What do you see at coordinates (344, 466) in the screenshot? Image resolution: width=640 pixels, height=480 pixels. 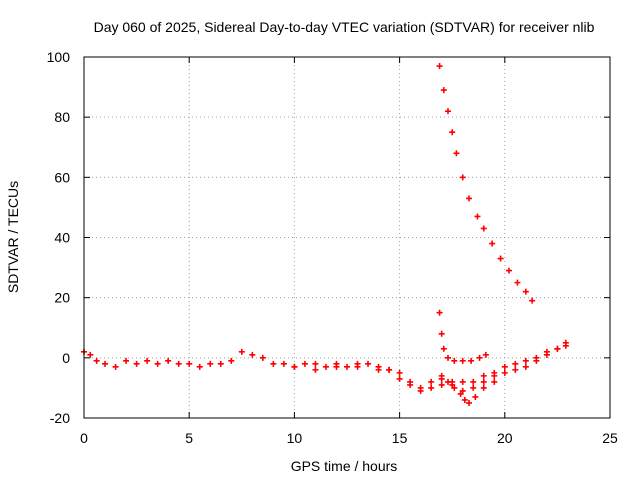 I see `x-axis-label: GPS time / hours` at bounding box center [344, 466].